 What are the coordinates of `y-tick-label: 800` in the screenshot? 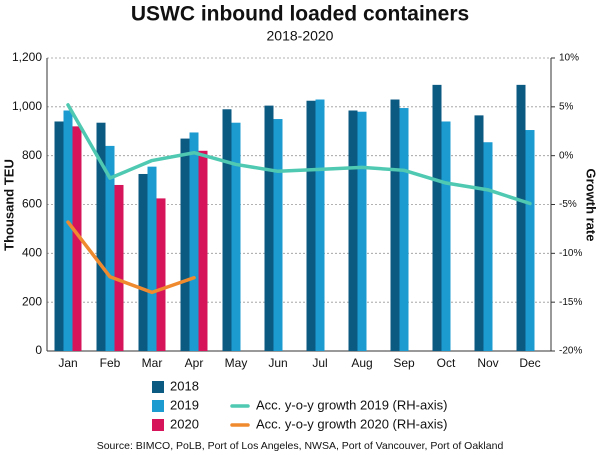 It's located at (32, 155).